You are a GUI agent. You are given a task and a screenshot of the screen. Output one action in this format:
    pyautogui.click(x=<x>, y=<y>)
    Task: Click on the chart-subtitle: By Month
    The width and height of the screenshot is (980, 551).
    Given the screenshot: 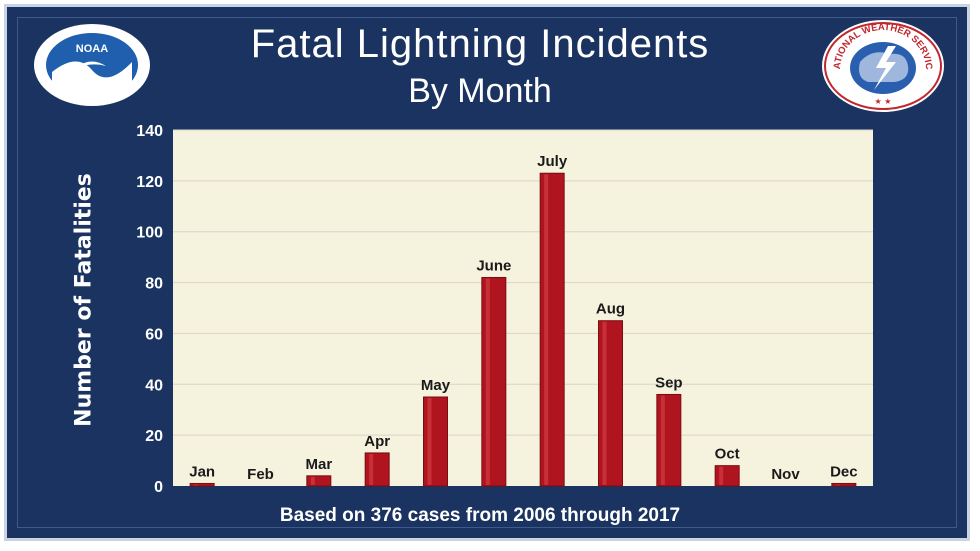 What is the action you would take?
    pyautogui.click(x=480, y=91)
    